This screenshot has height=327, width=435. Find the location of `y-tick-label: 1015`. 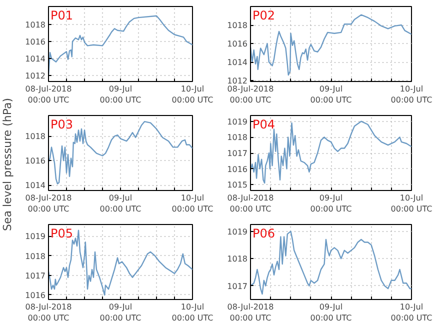

y-tick-label: 1015 is located at coordinates (237, 185).